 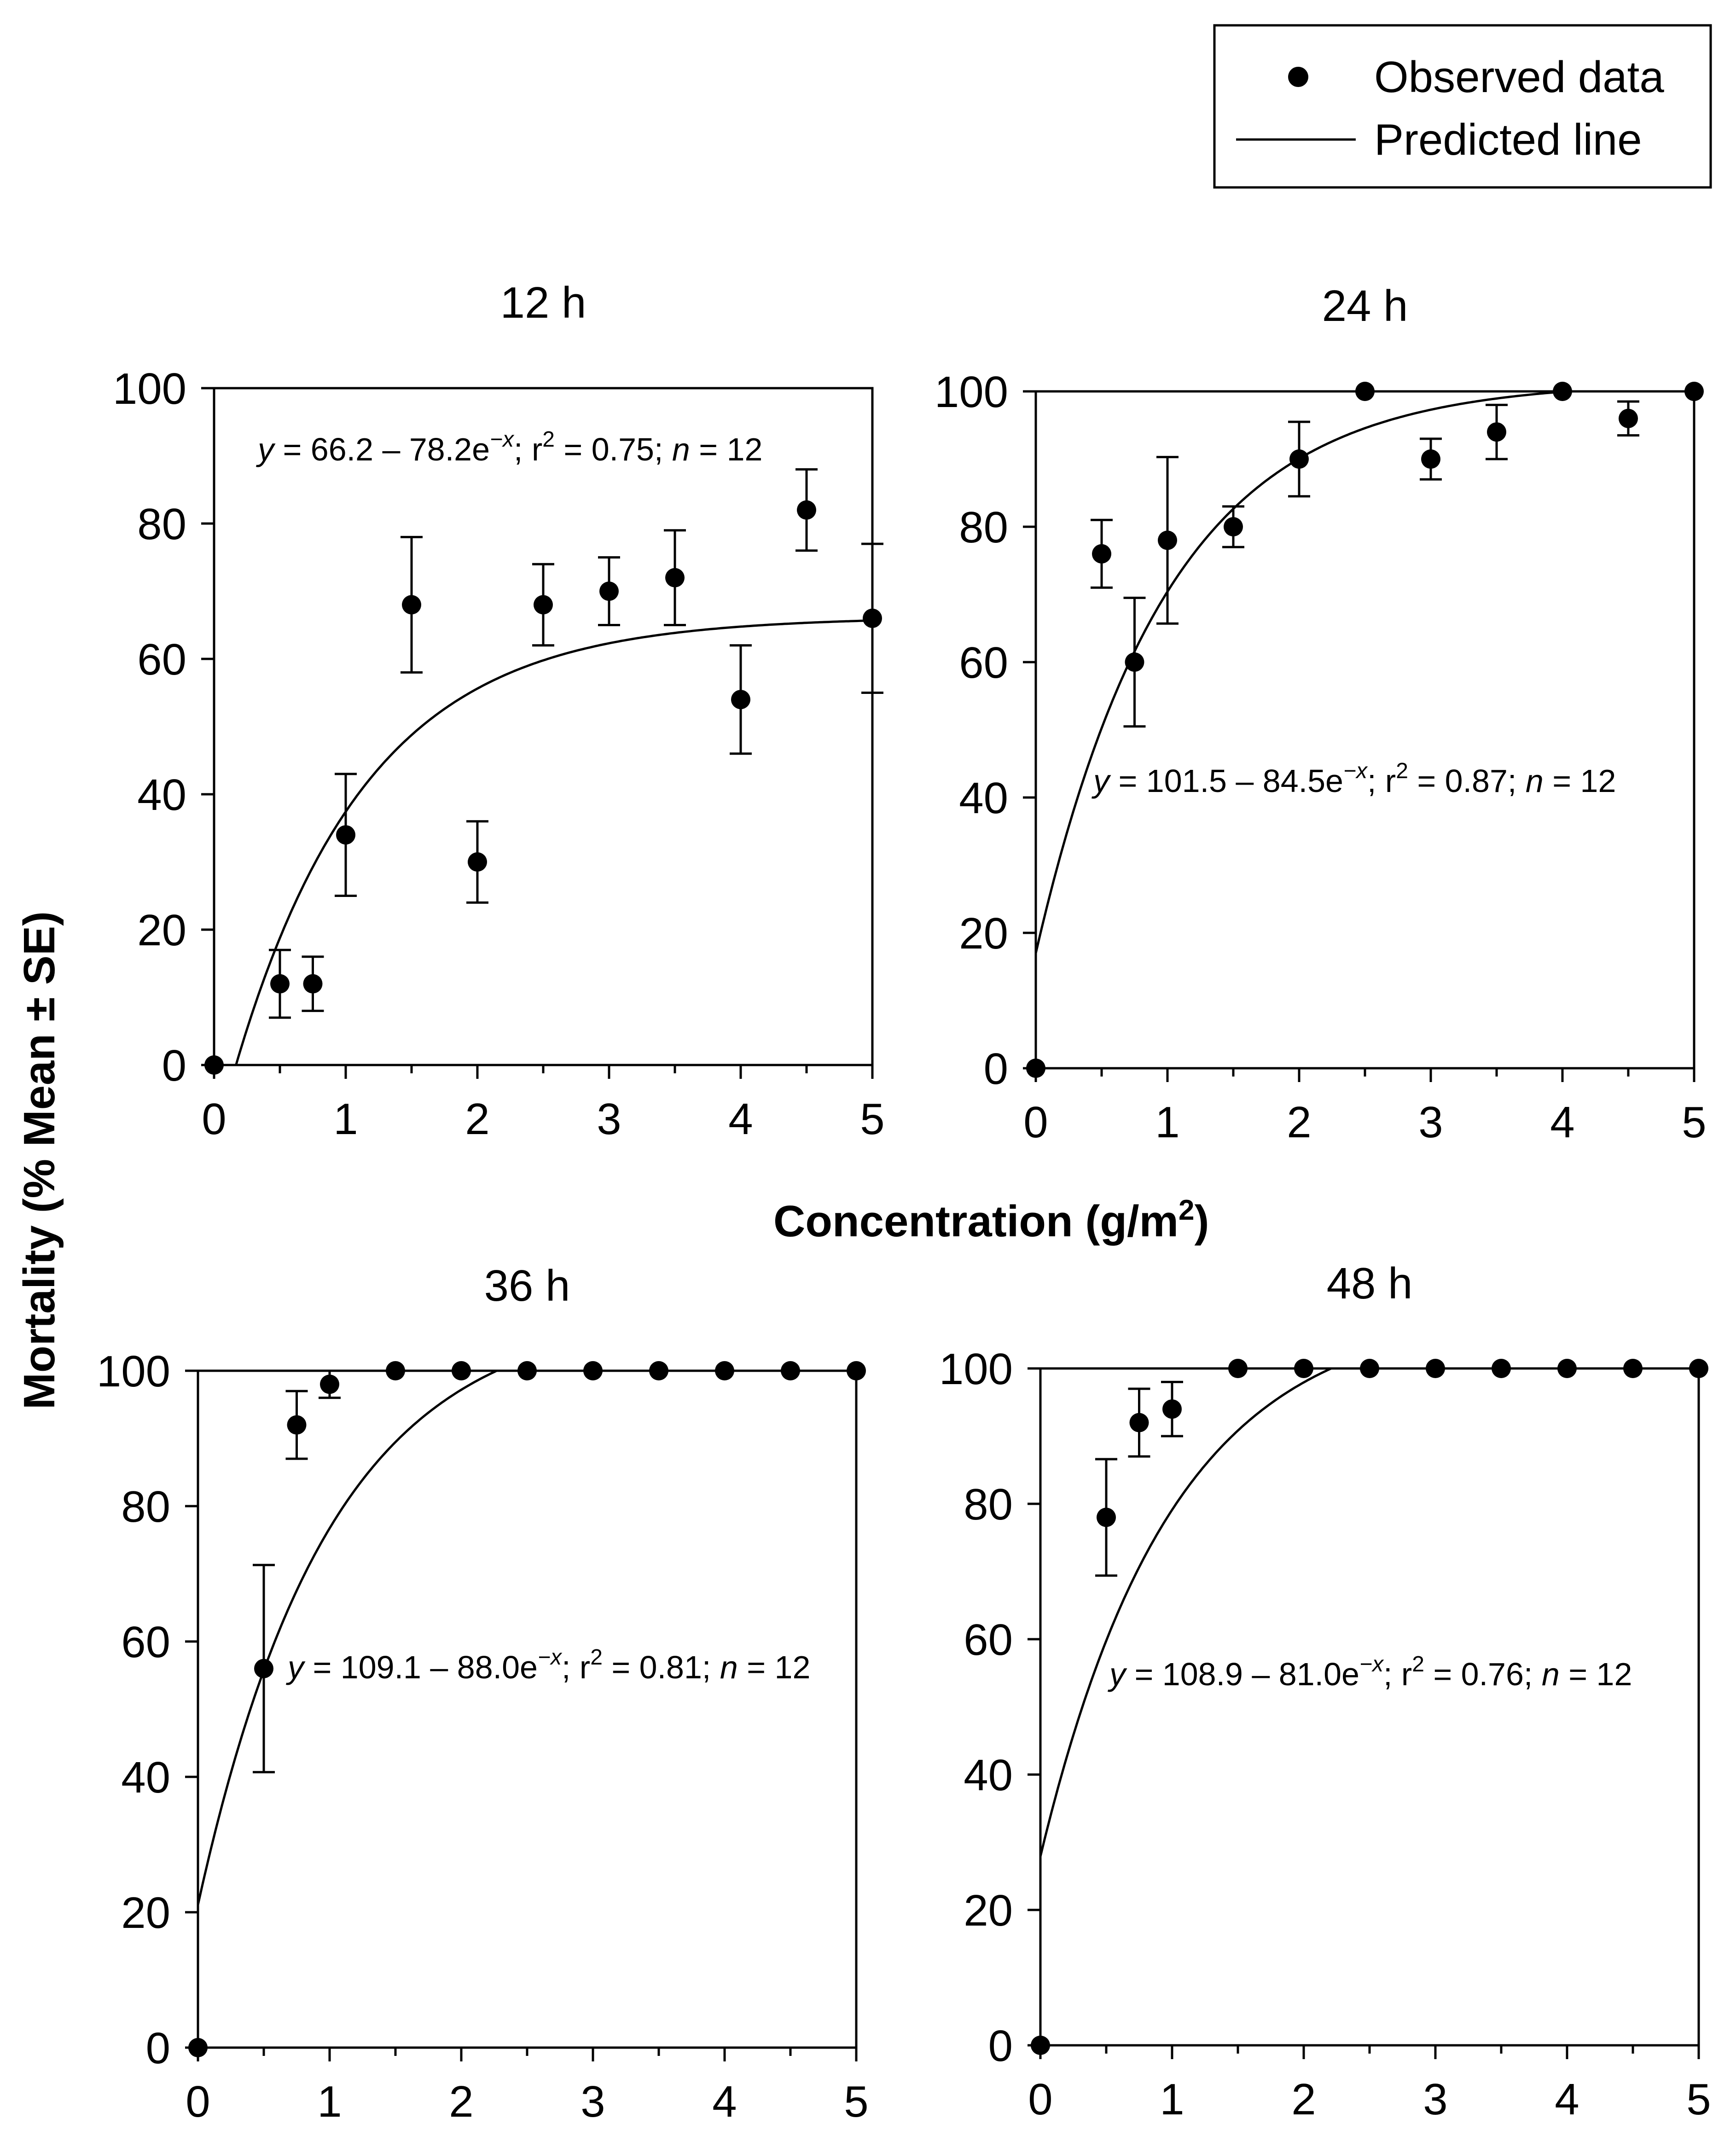 I want to click on fit-equation: y = 66.2 – 78.2e−x; r2 = 0.75; n = 12, so click(x=509, y=447).